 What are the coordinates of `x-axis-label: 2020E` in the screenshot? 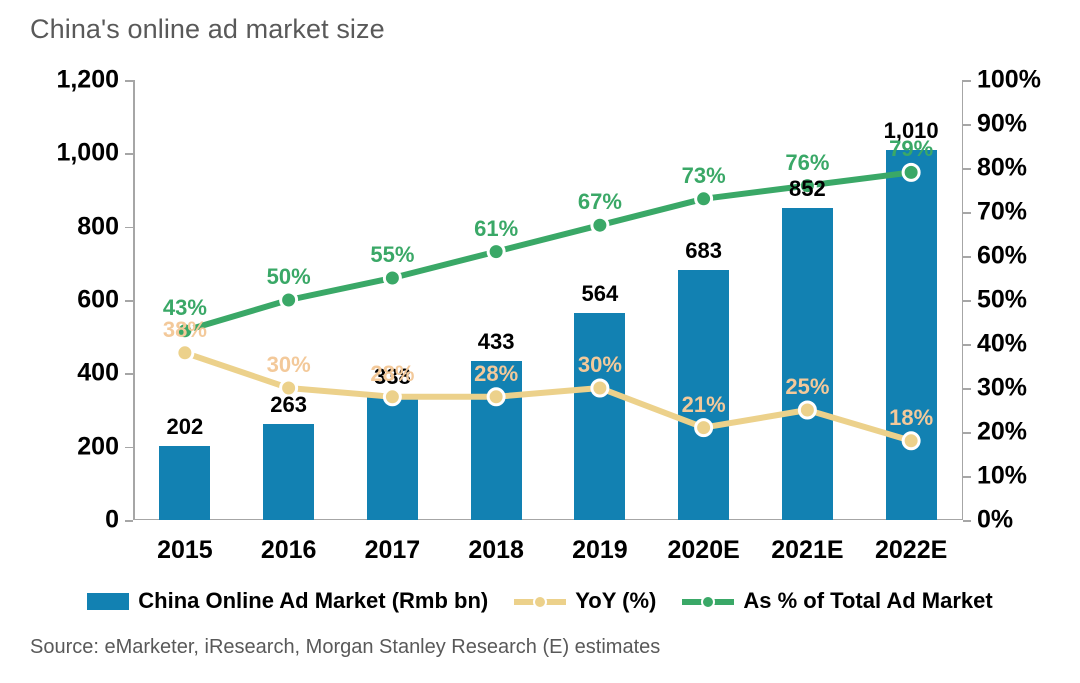 It's located at (703, 550).